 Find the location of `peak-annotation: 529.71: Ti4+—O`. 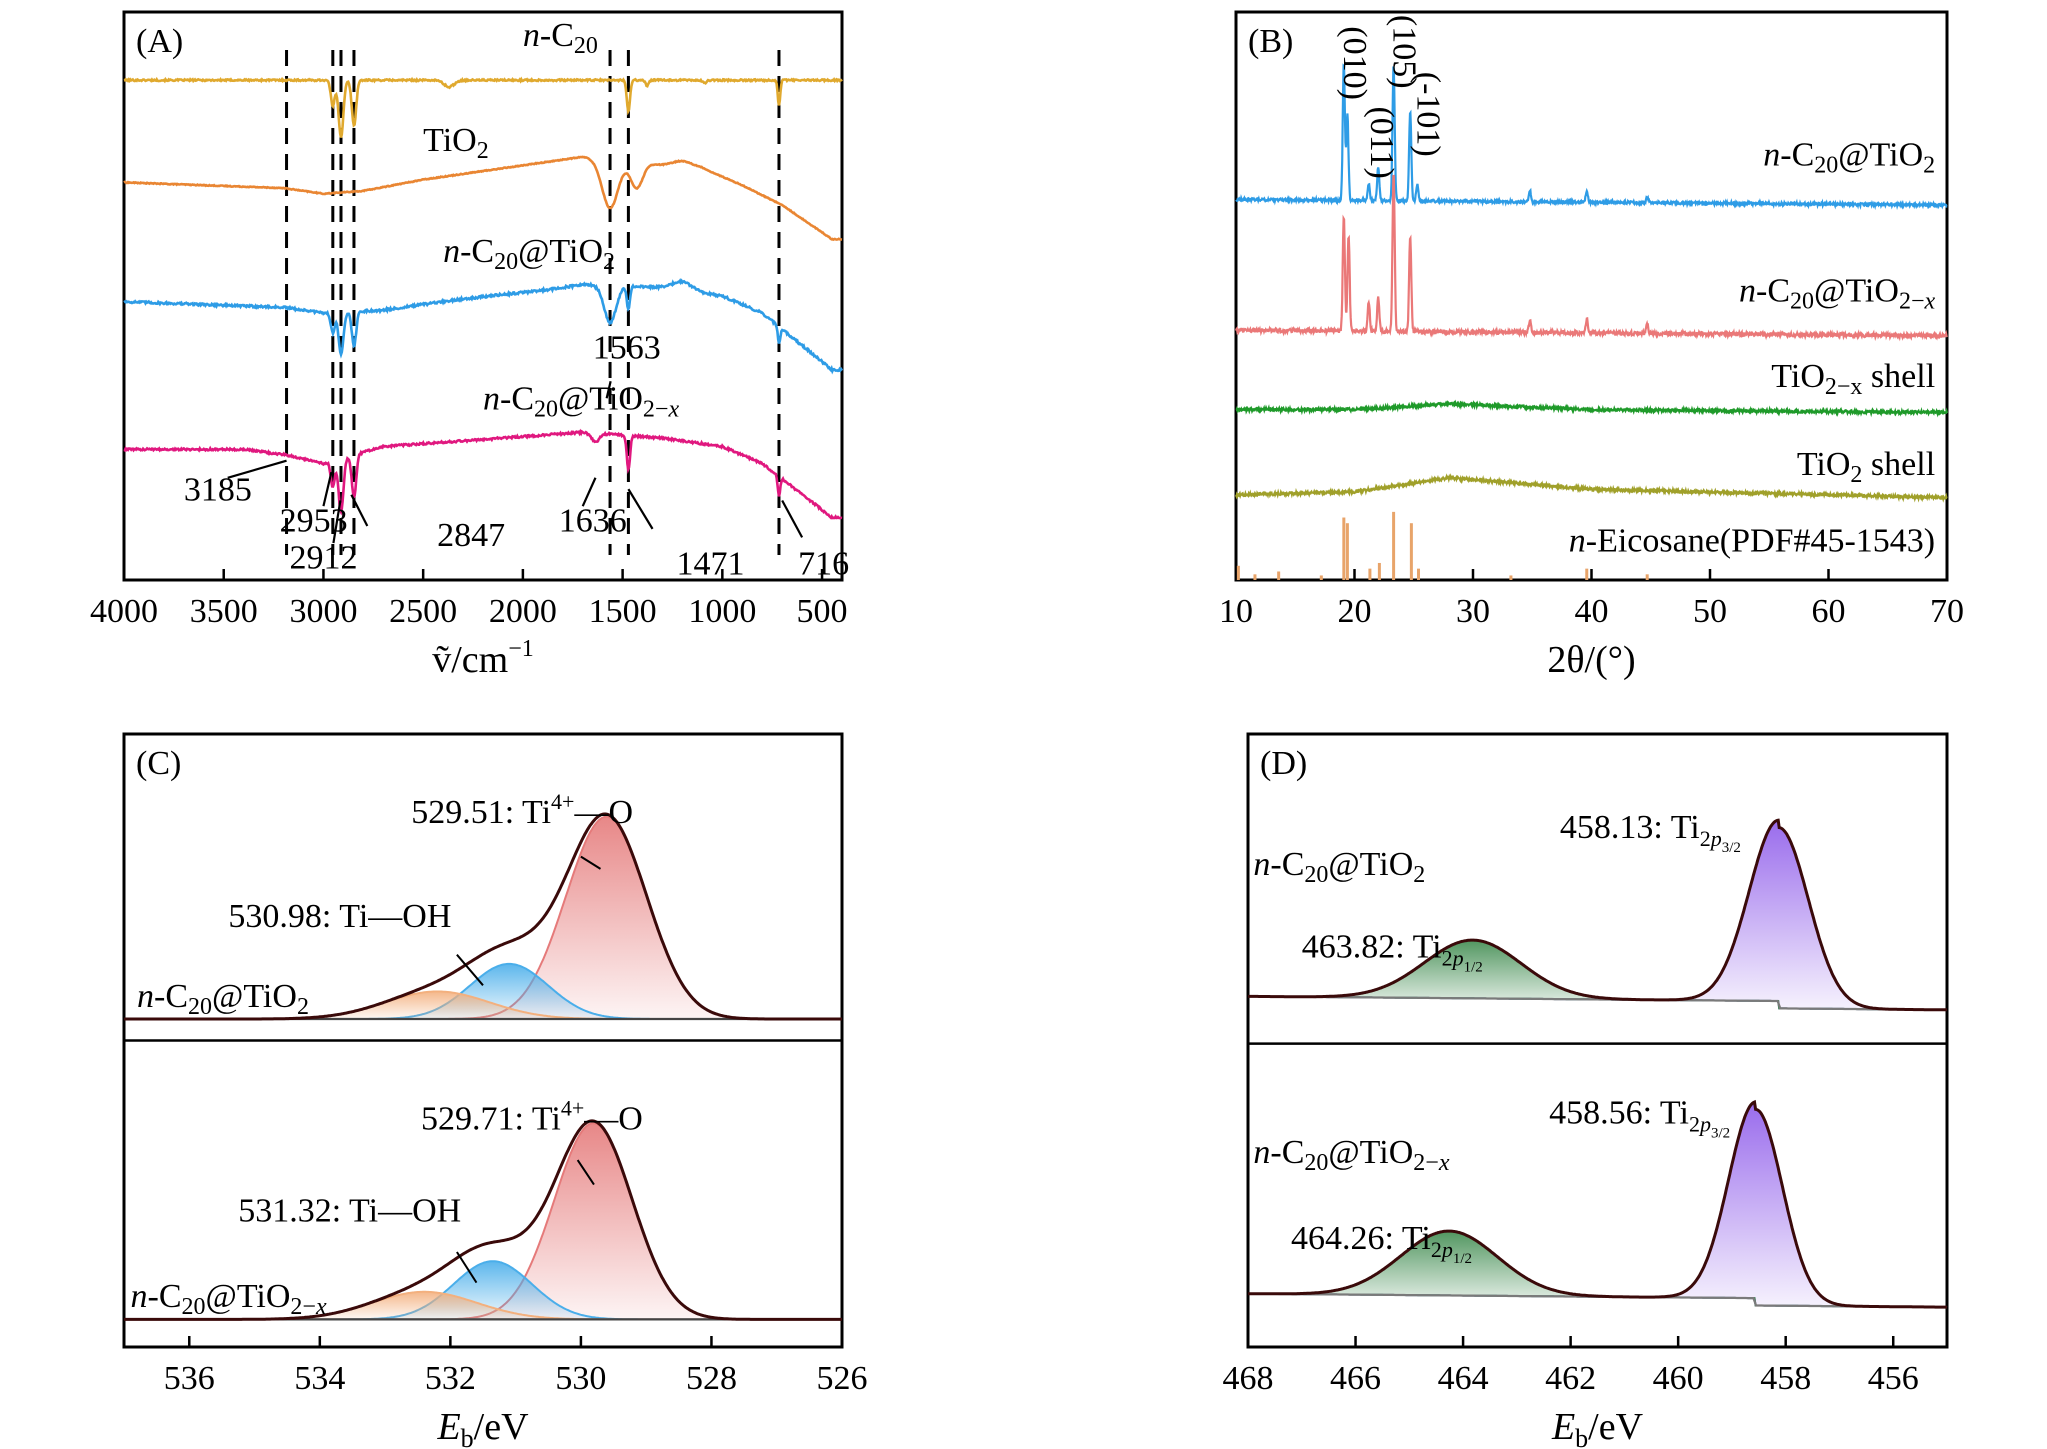

peak-annotation: 529.71: Ti4+—O is located at coordinates (532, 1116).